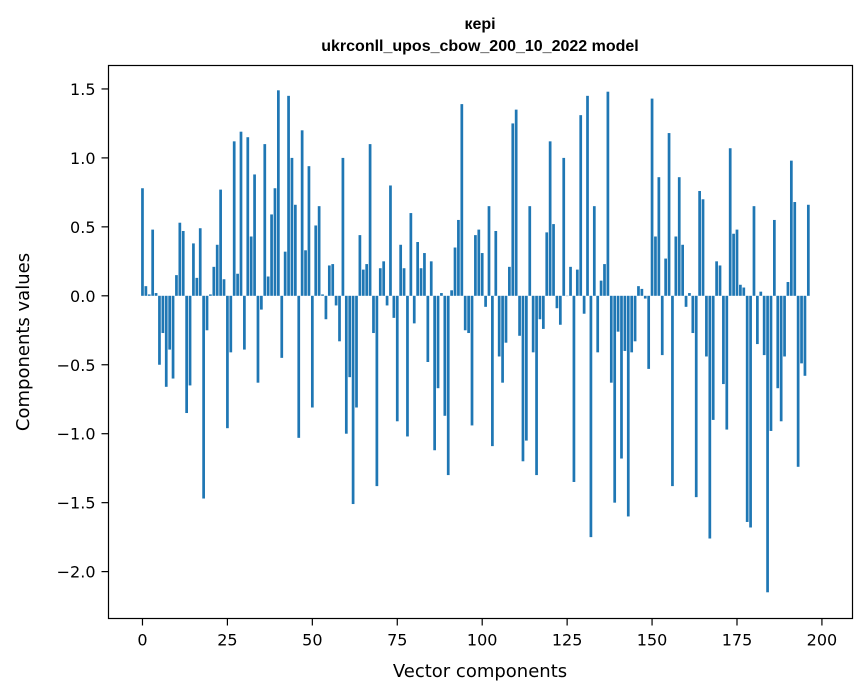  What do you see at coordinates (479, 46) in the screenshot?
I see `chart-subtitle: ukrconll_upos_cbow_200_10_2022 model` at bounding box center [479, 46].